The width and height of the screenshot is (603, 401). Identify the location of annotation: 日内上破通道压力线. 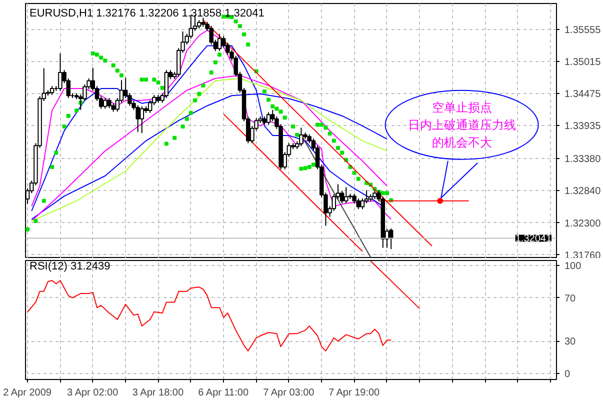
(462, 125).